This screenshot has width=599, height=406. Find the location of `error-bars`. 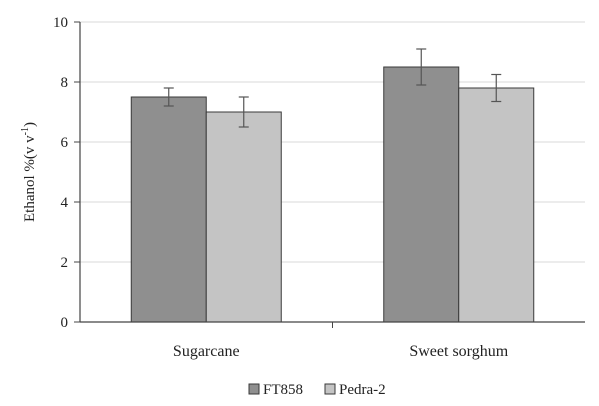

error-bars is located at coordinates (332, 88).